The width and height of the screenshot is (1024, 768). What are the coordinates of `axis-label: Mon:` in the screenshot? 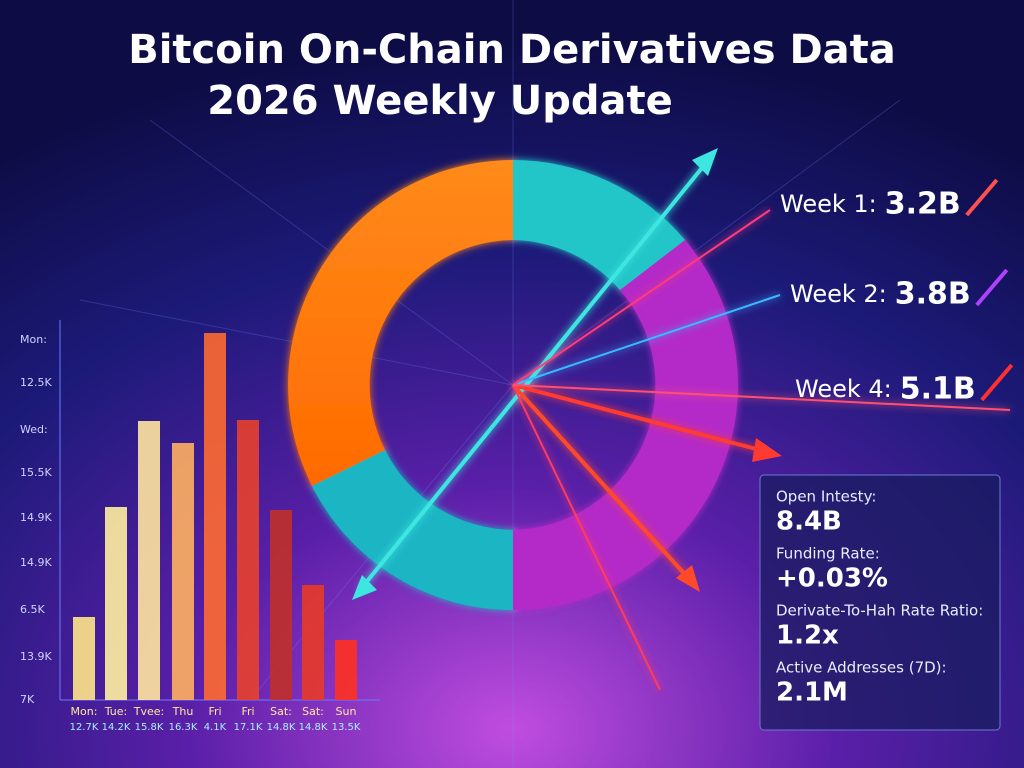 It's located at (33, 339).